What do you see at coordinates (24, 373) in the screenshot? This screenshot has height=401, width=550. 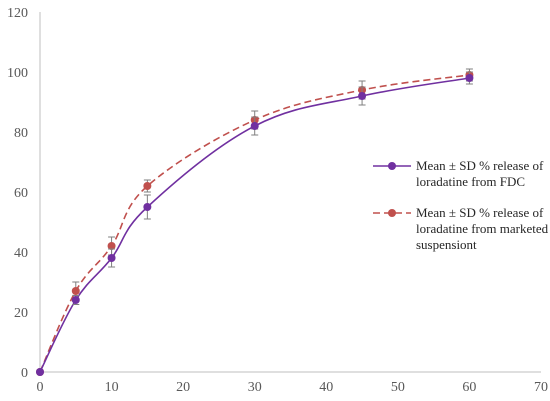 I see `y-tick-label: 0` at bounding box center [24, 373].